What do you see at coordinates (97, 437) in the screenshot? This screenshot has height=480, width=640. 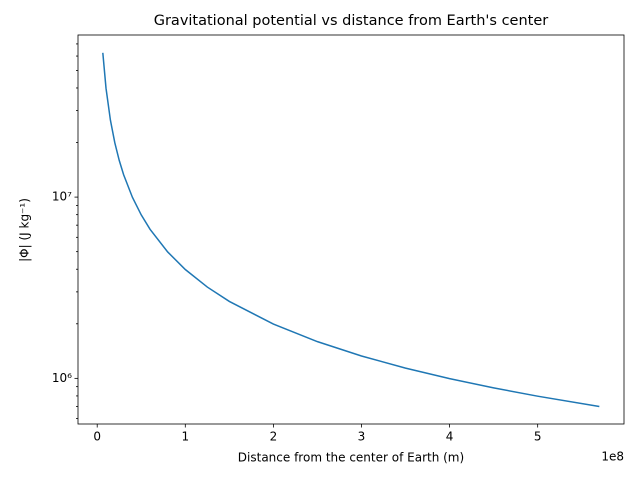 I see `x-tick-label: 0` at bounding box center [97, 437].